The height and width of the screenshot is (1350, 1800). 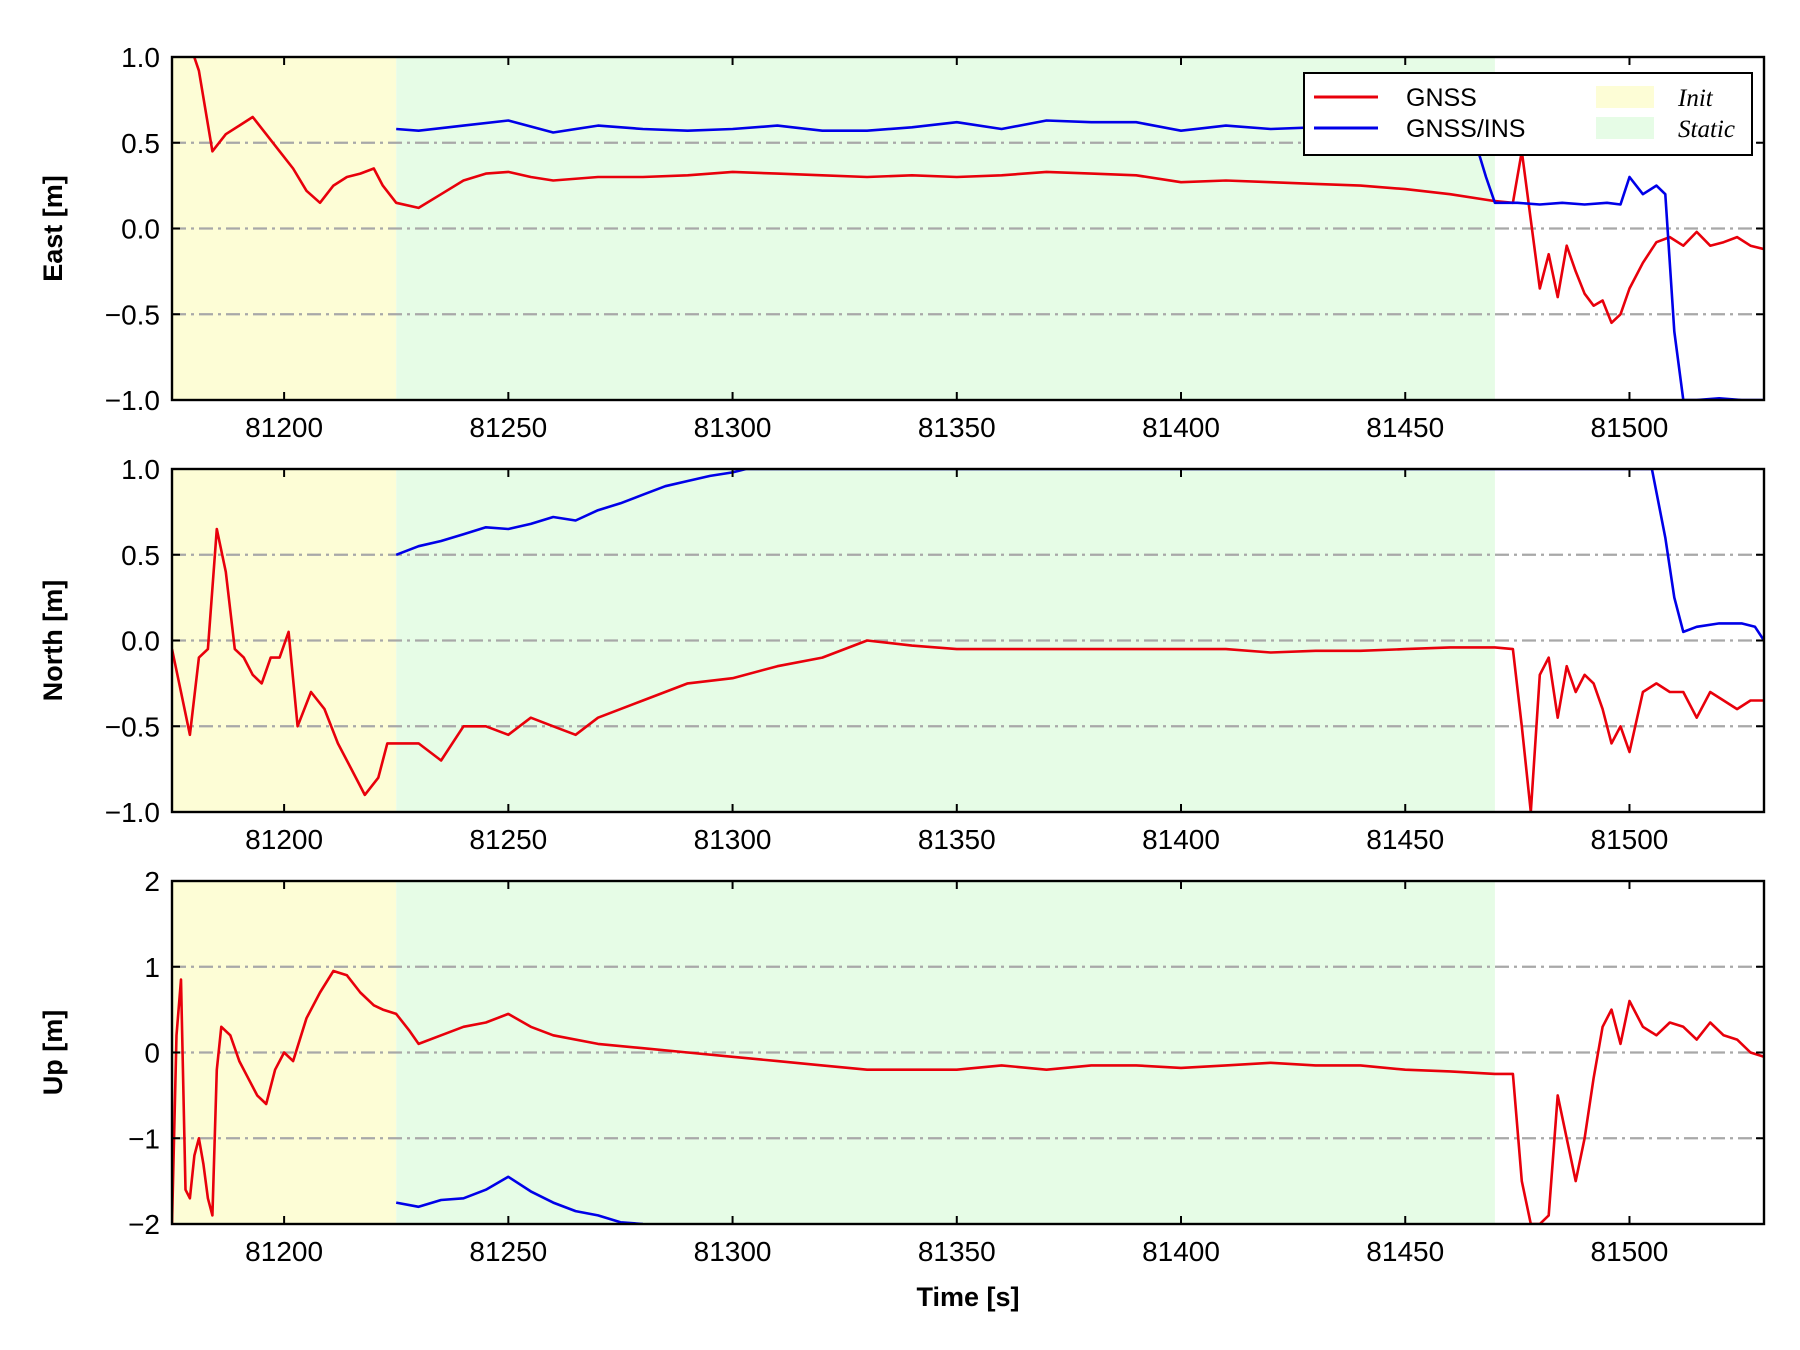 What do you see at coordinates (1630, 839) in the screenshot?
I see `north-xtick-label: 81500` at bounding box center [1630, 839].